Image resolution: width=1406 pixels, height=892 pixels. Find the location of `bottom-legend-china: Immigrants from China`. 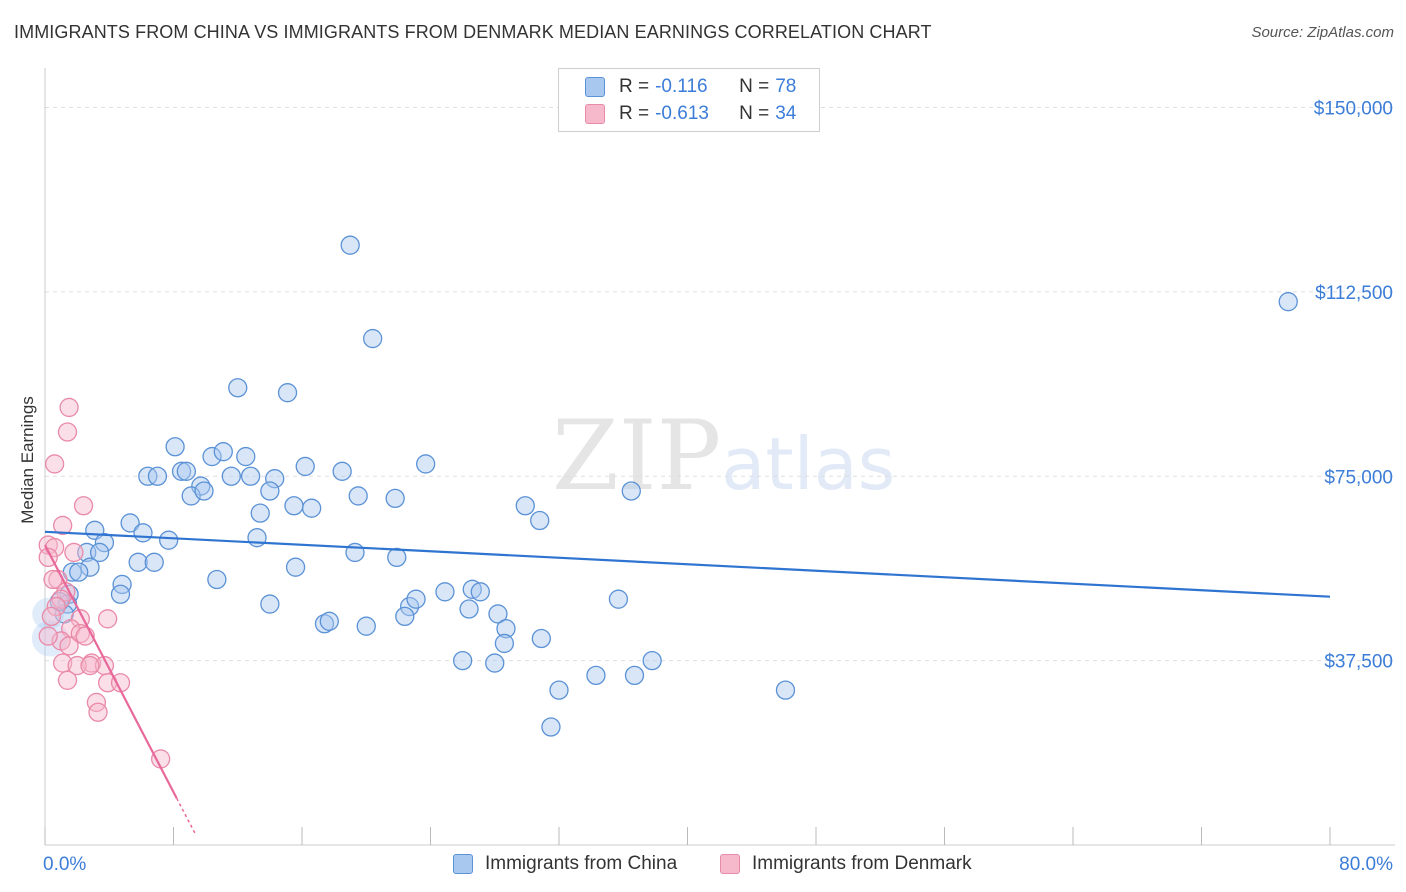

bottom-legend-china: Immigrants from China is located at coordinates (565, 864).